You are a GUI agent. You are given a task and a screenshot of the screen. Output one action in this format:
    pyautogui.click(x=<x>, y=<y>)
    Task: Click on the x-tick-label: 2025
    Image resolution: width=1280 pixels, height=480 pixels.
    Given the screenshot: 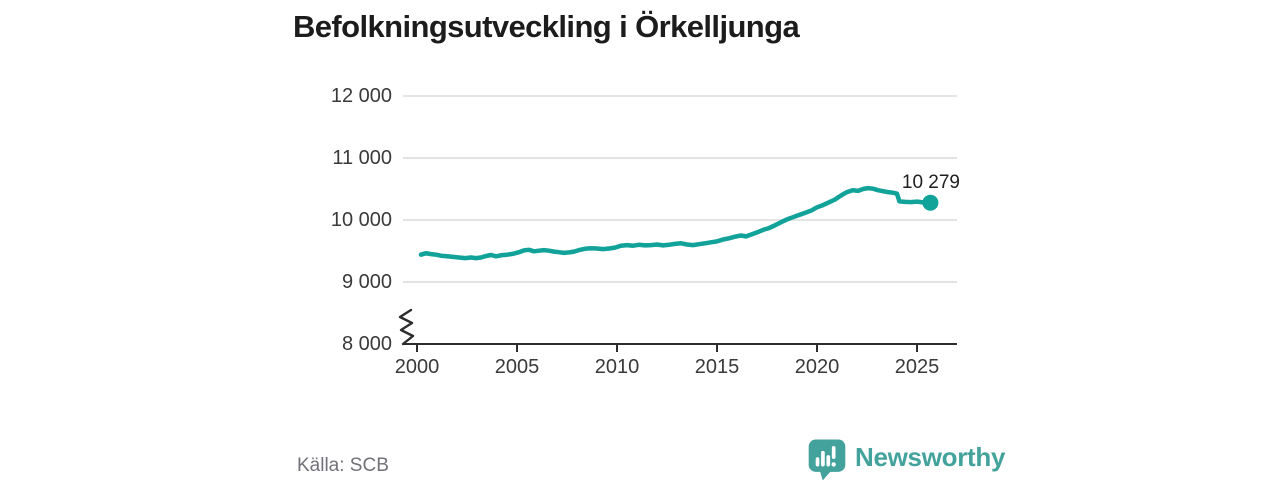 What is the action you would take?
    pyautogui.click(x=917, y=367)
    